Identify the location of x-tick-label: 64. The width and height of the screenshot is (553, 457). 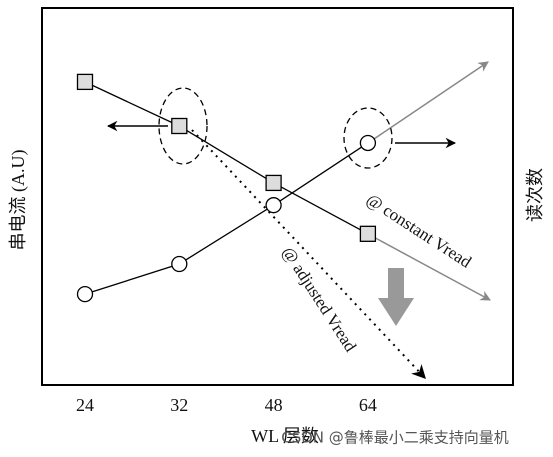
(368, 405).